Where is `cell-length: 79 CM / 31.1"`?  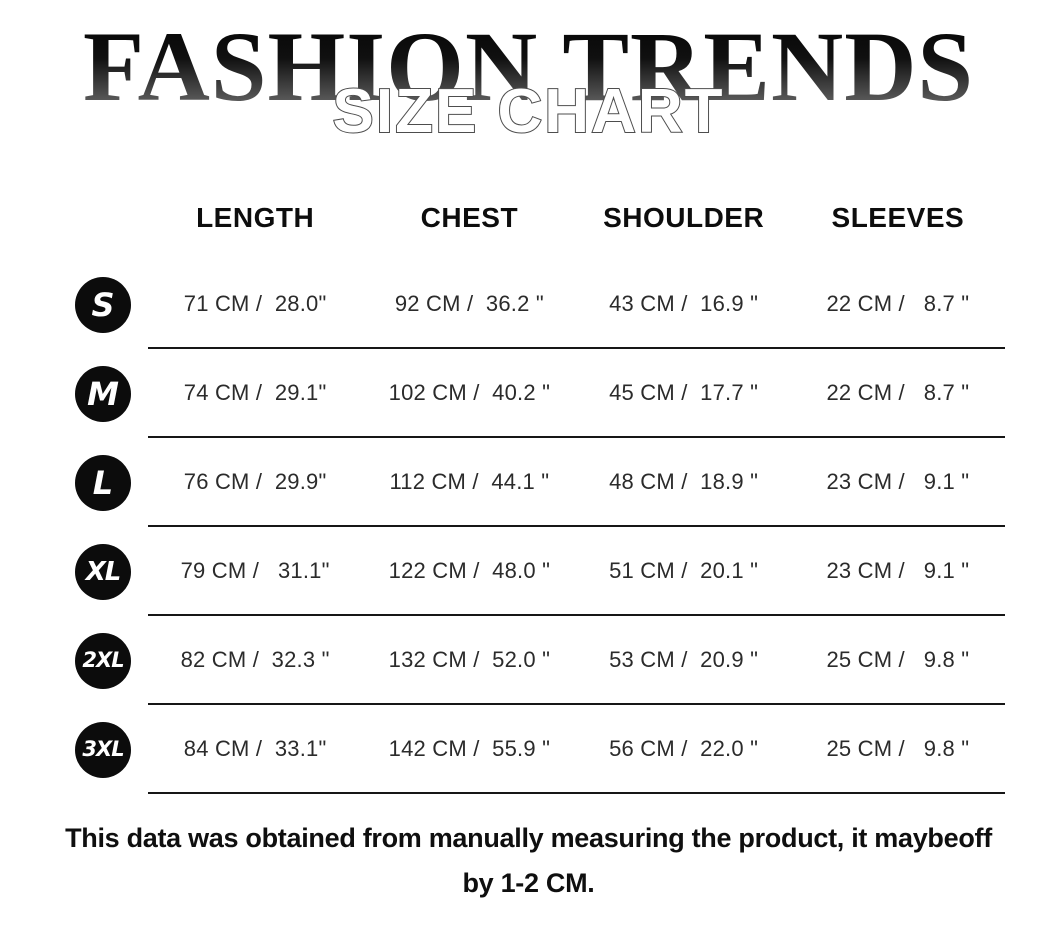
cell-length: 79 CM / 31.1" is located at coordinates (255, 570).